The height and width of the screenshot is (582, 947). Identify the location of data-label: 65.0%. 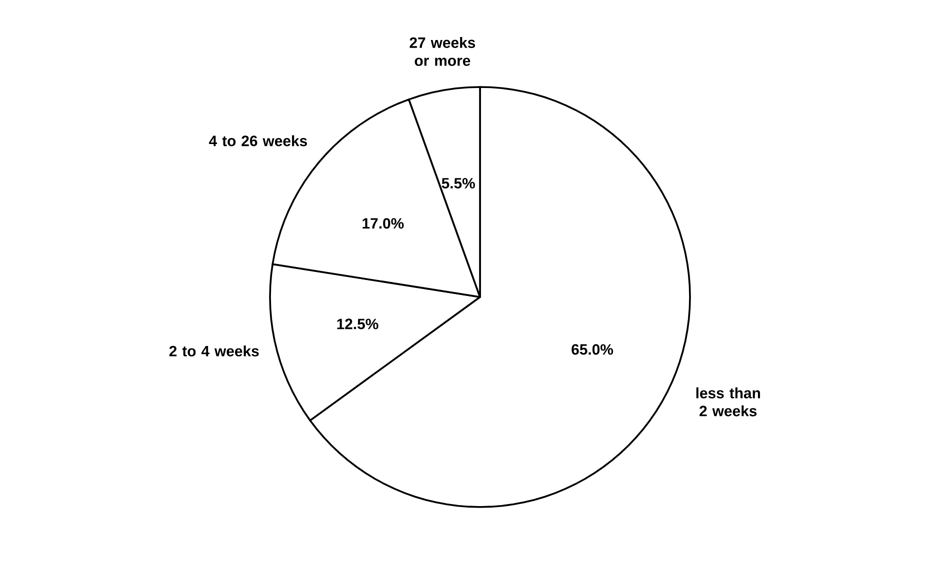
(593, 349).